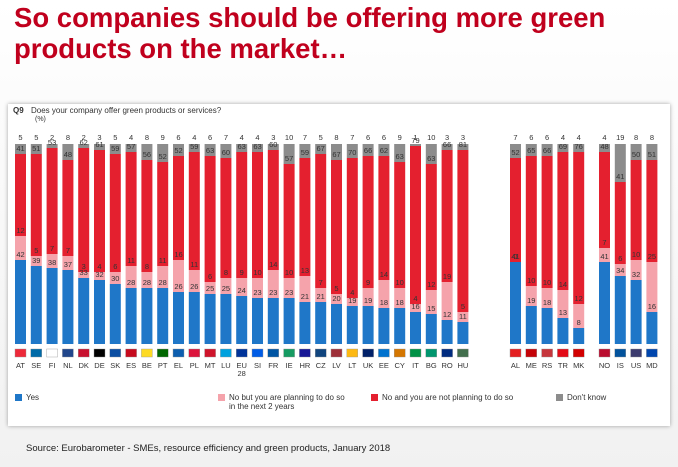  What do you see at coordinates (84, 266) in the screenshot?
I see `value-label-planning: 3` at bounding box center [84, 266].